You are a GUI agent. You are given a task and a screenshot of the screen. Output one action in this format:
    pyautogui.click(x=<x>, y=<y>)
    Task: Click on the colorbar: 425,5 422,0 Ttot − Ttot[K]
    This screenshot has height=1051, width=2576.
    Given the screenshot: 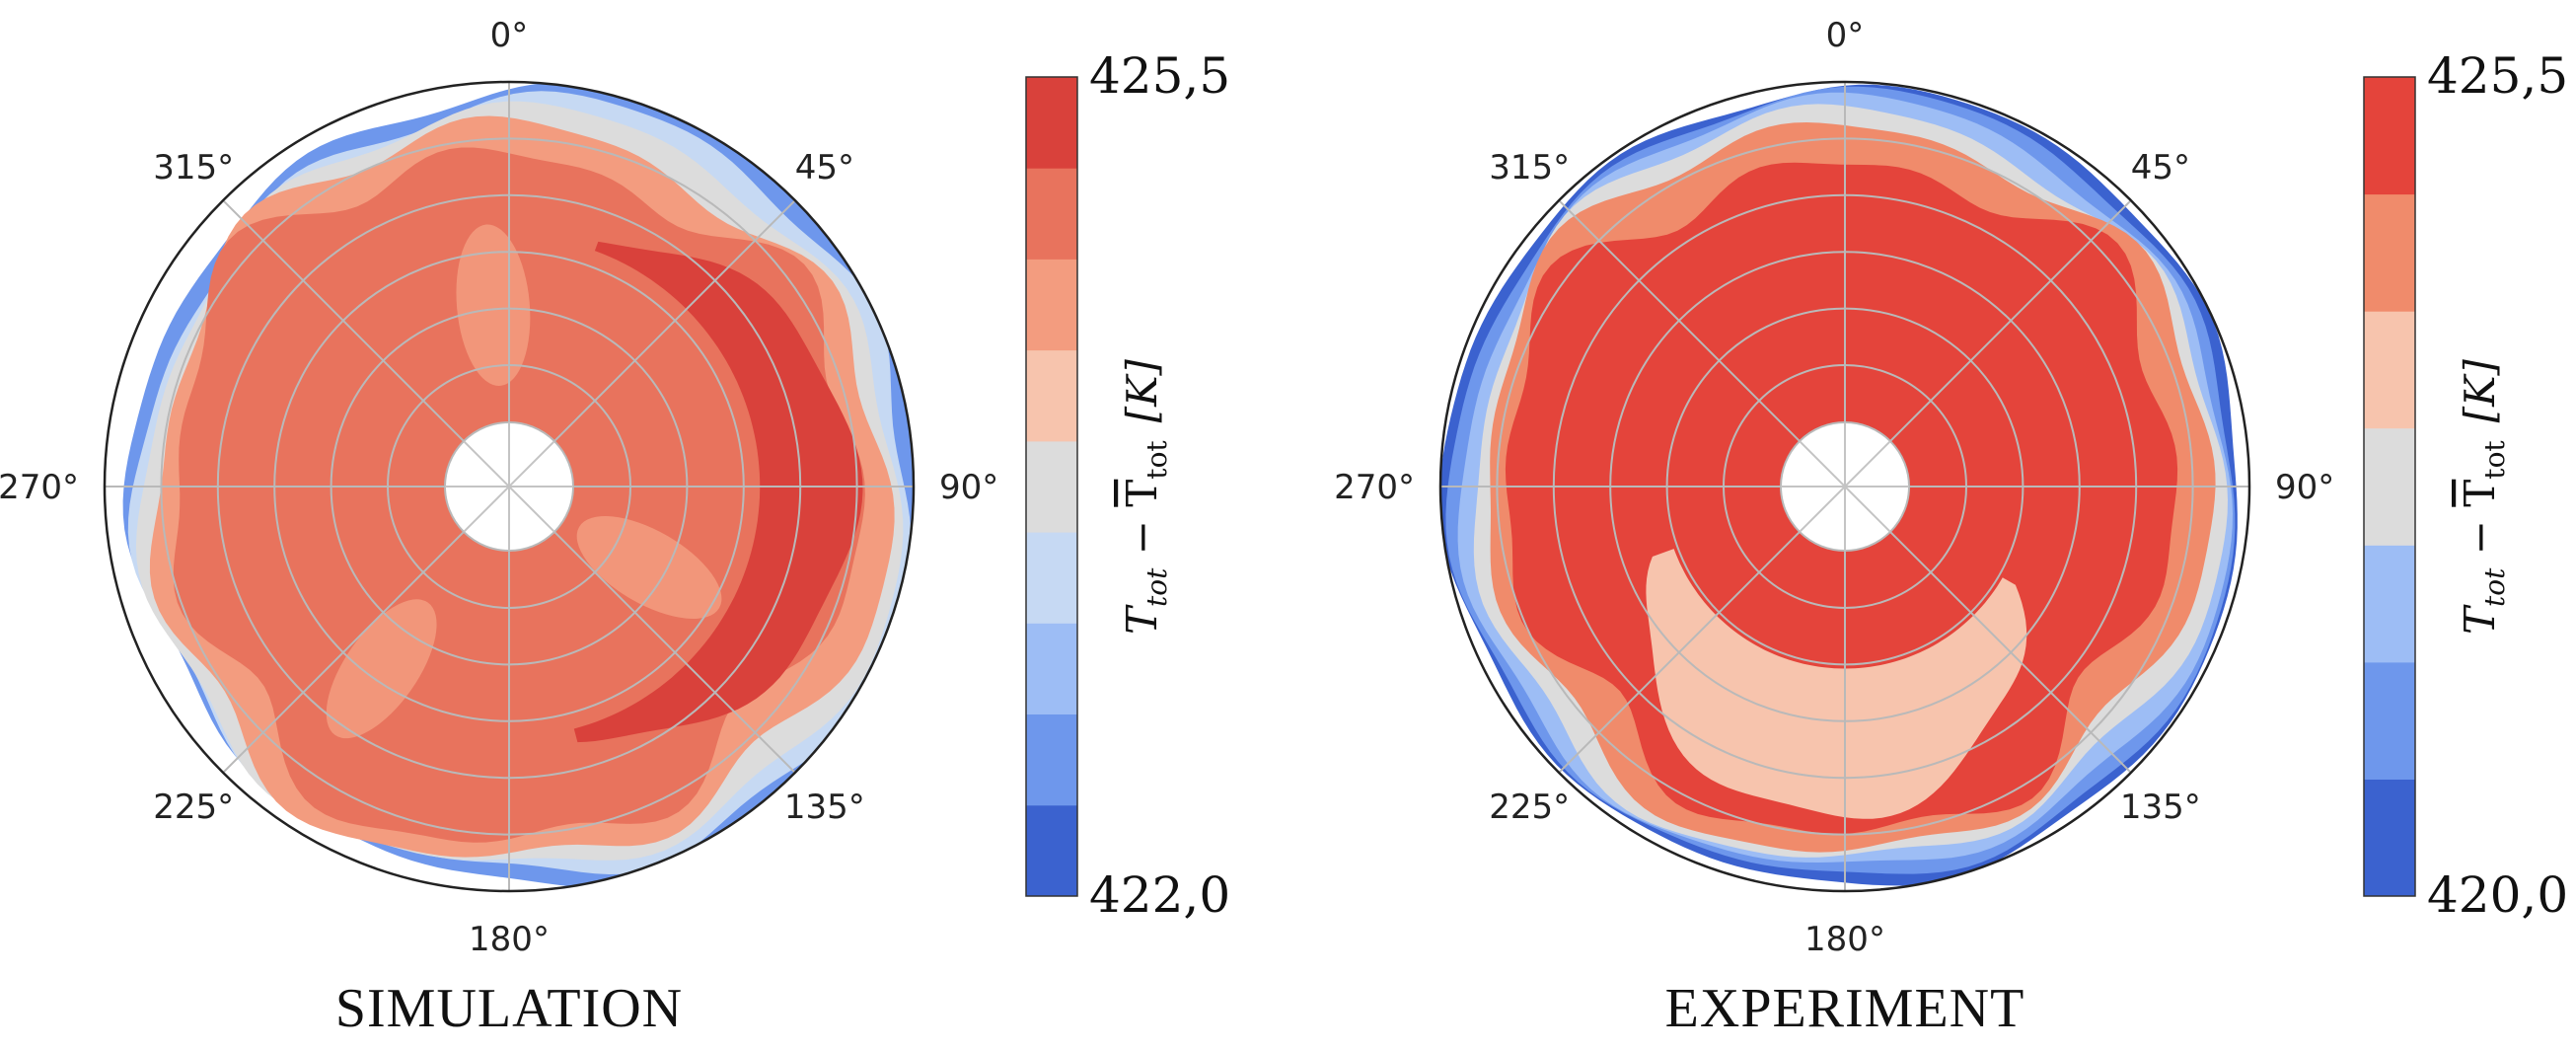 What is the action you would take?
    pyautogui.click(x=1127, y=486)
    